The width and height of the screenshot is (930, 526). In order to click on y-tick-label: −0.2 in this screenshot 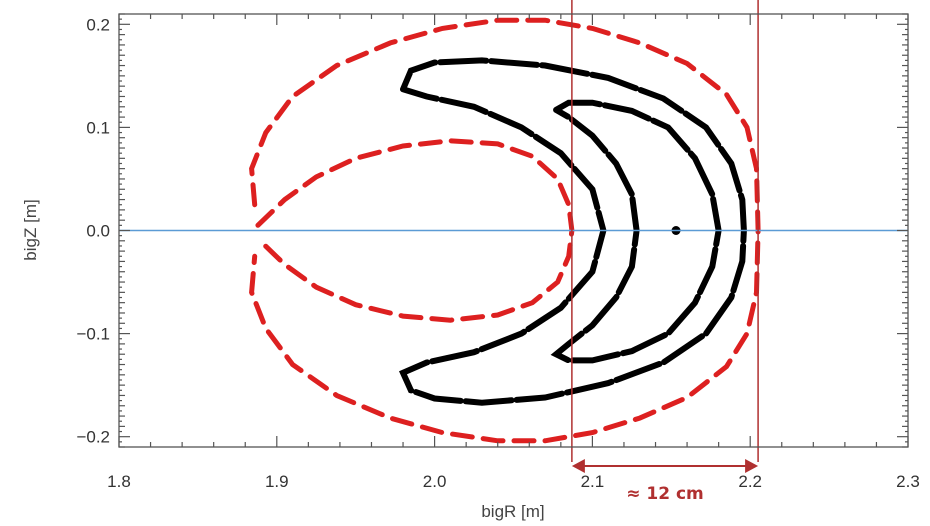, I will do `click(93, 437)`.